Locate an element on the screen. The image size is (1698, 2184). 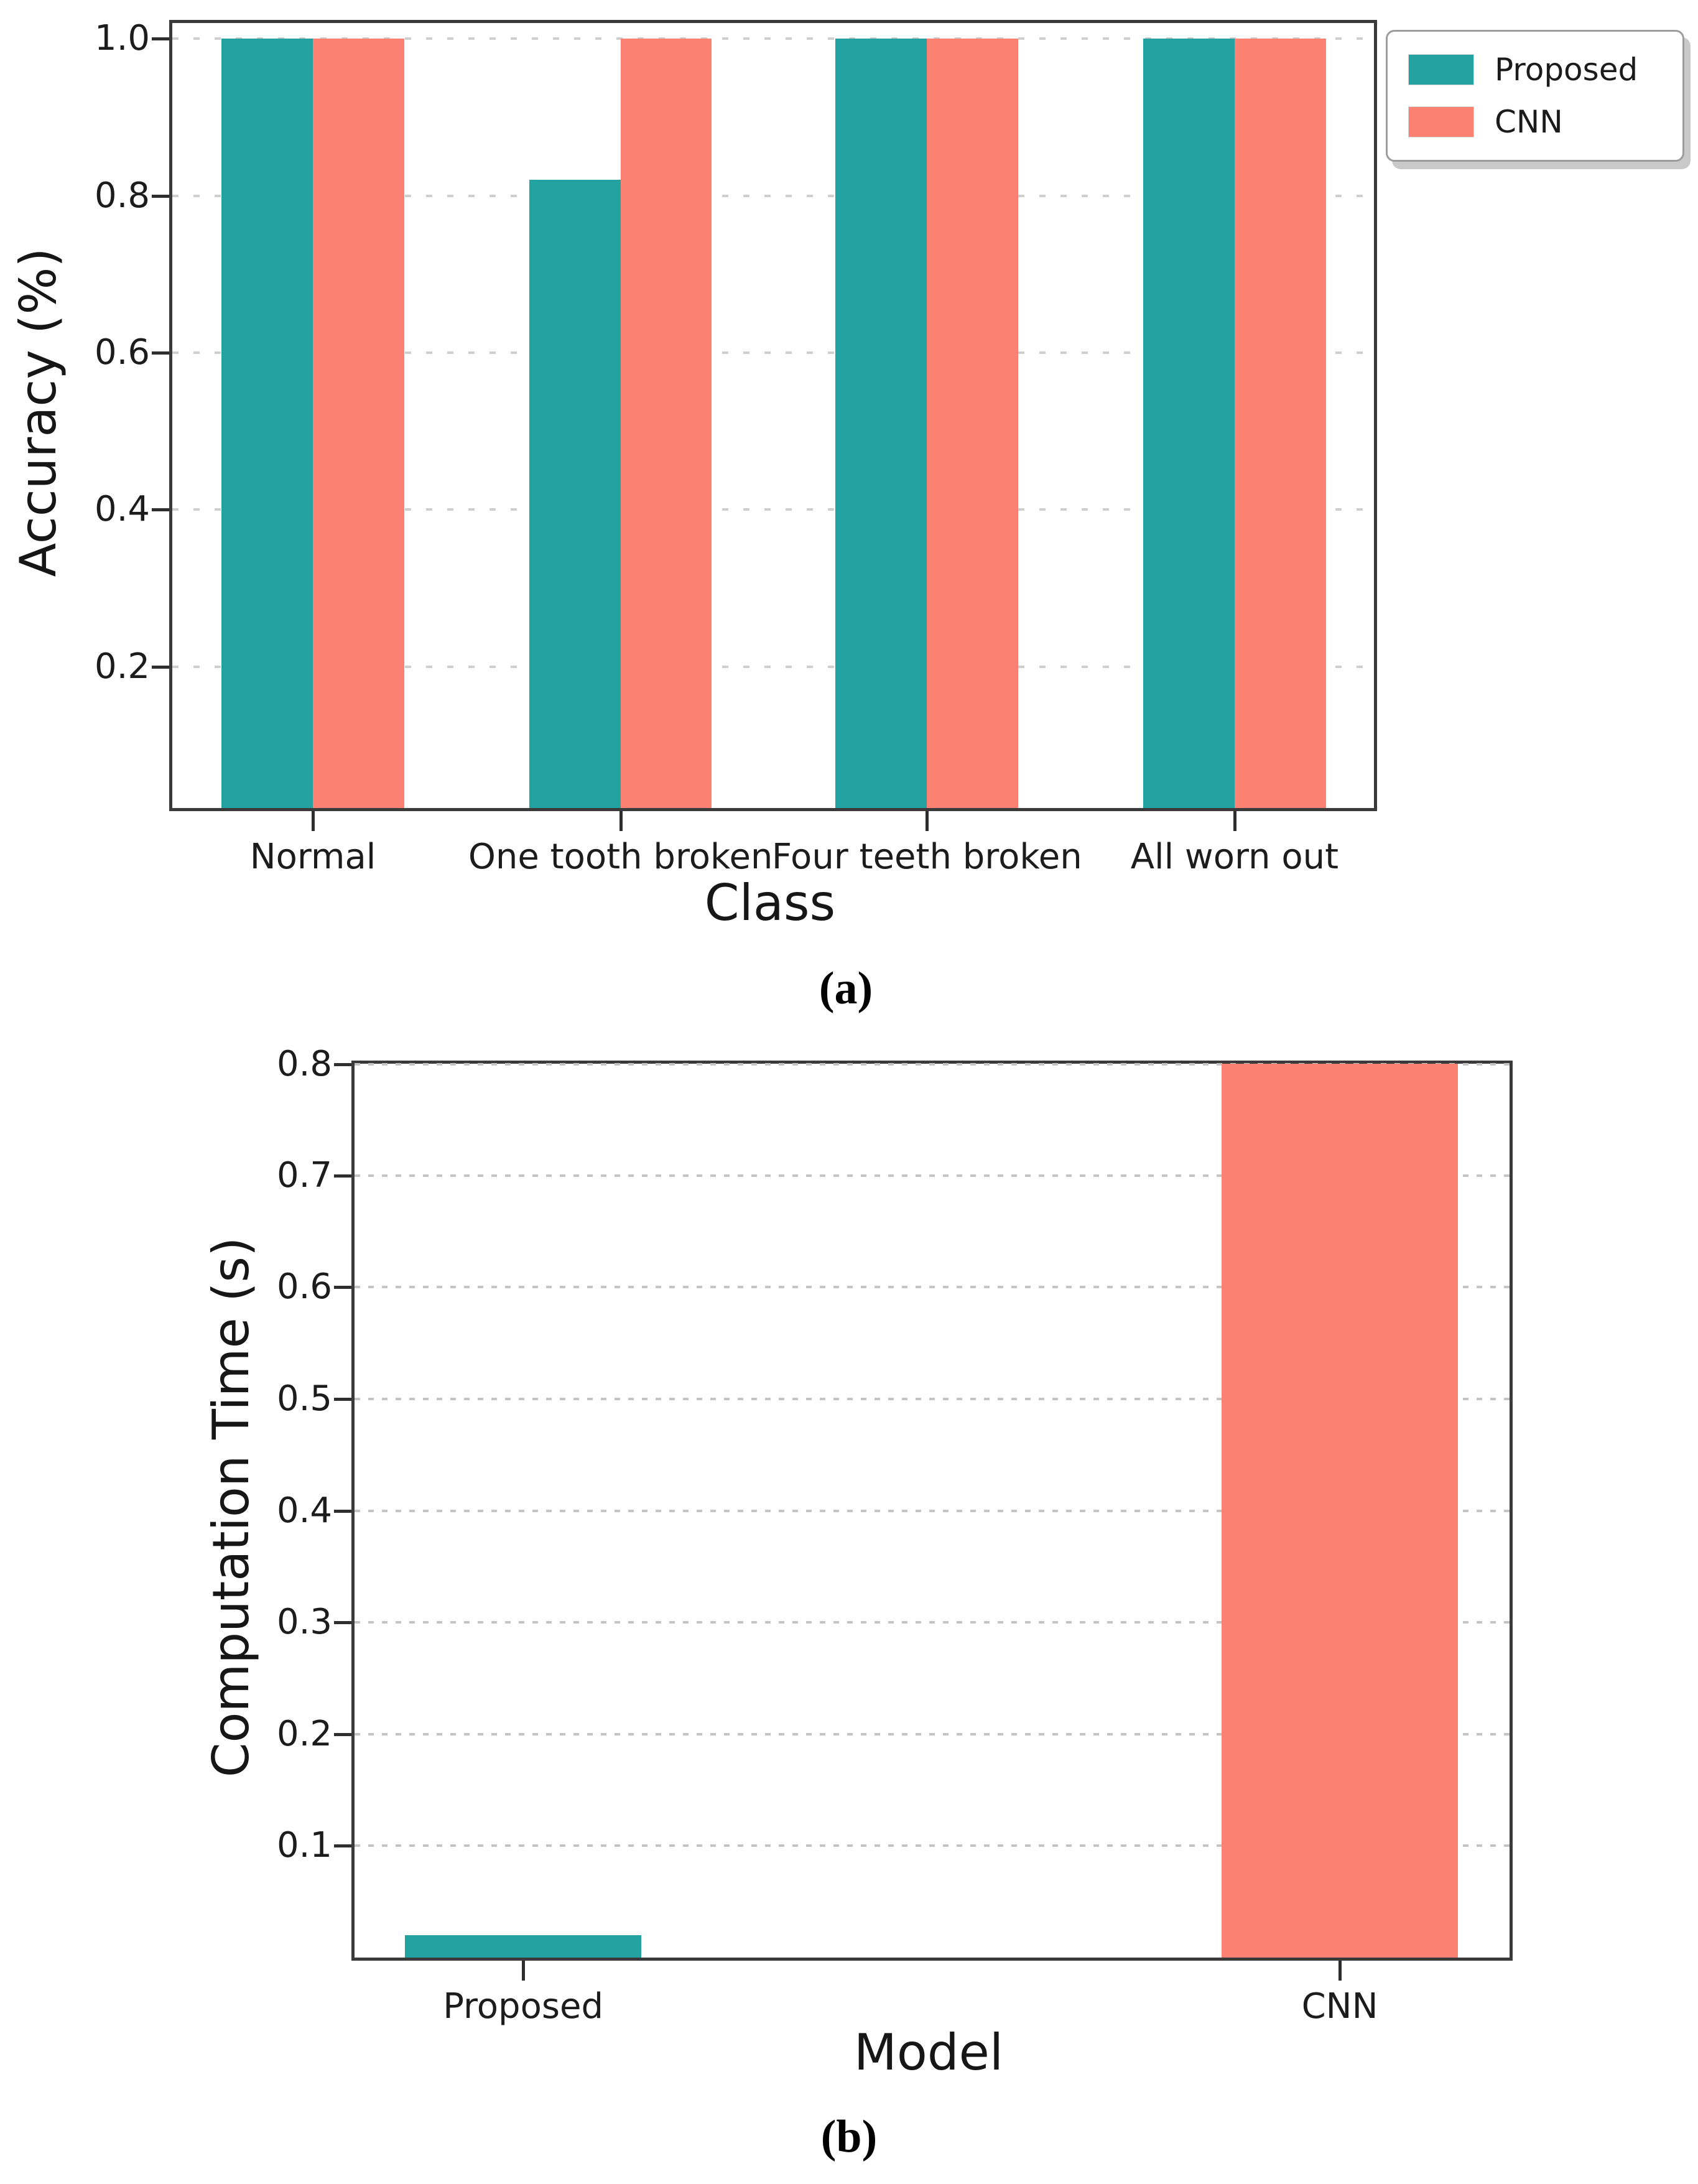
legend-swatch-proposed is located at coordinates (1441, 69).